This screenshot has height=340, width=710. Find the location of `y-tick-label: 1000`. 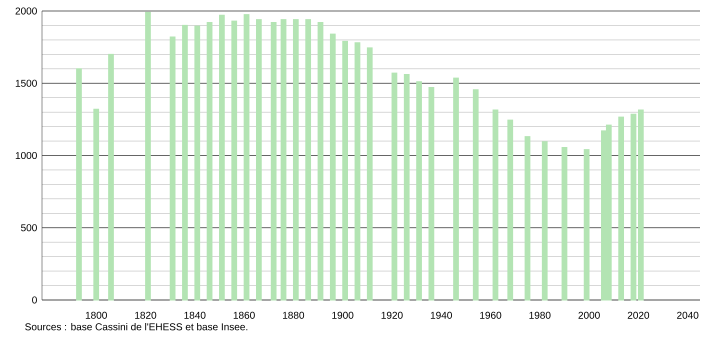

y-tick-label: 1000 is located at coordinates (26, 156).